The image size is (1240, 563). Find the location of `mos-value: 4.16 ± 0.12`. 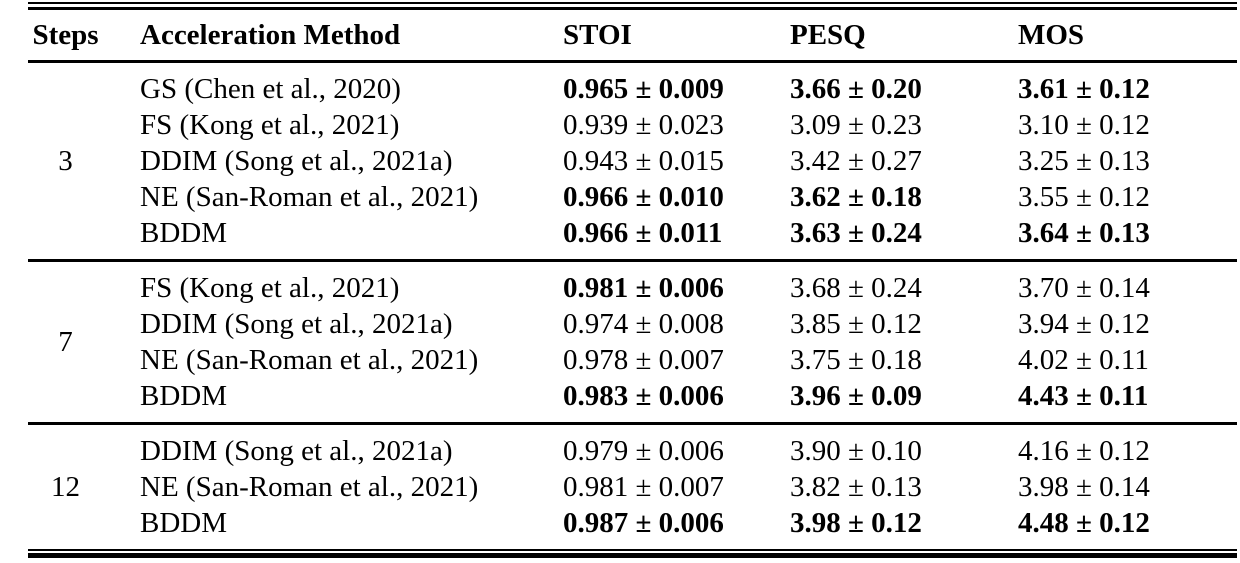

mos-value: 4.16 ± 0.12 is located at coordinates (1084, 451).